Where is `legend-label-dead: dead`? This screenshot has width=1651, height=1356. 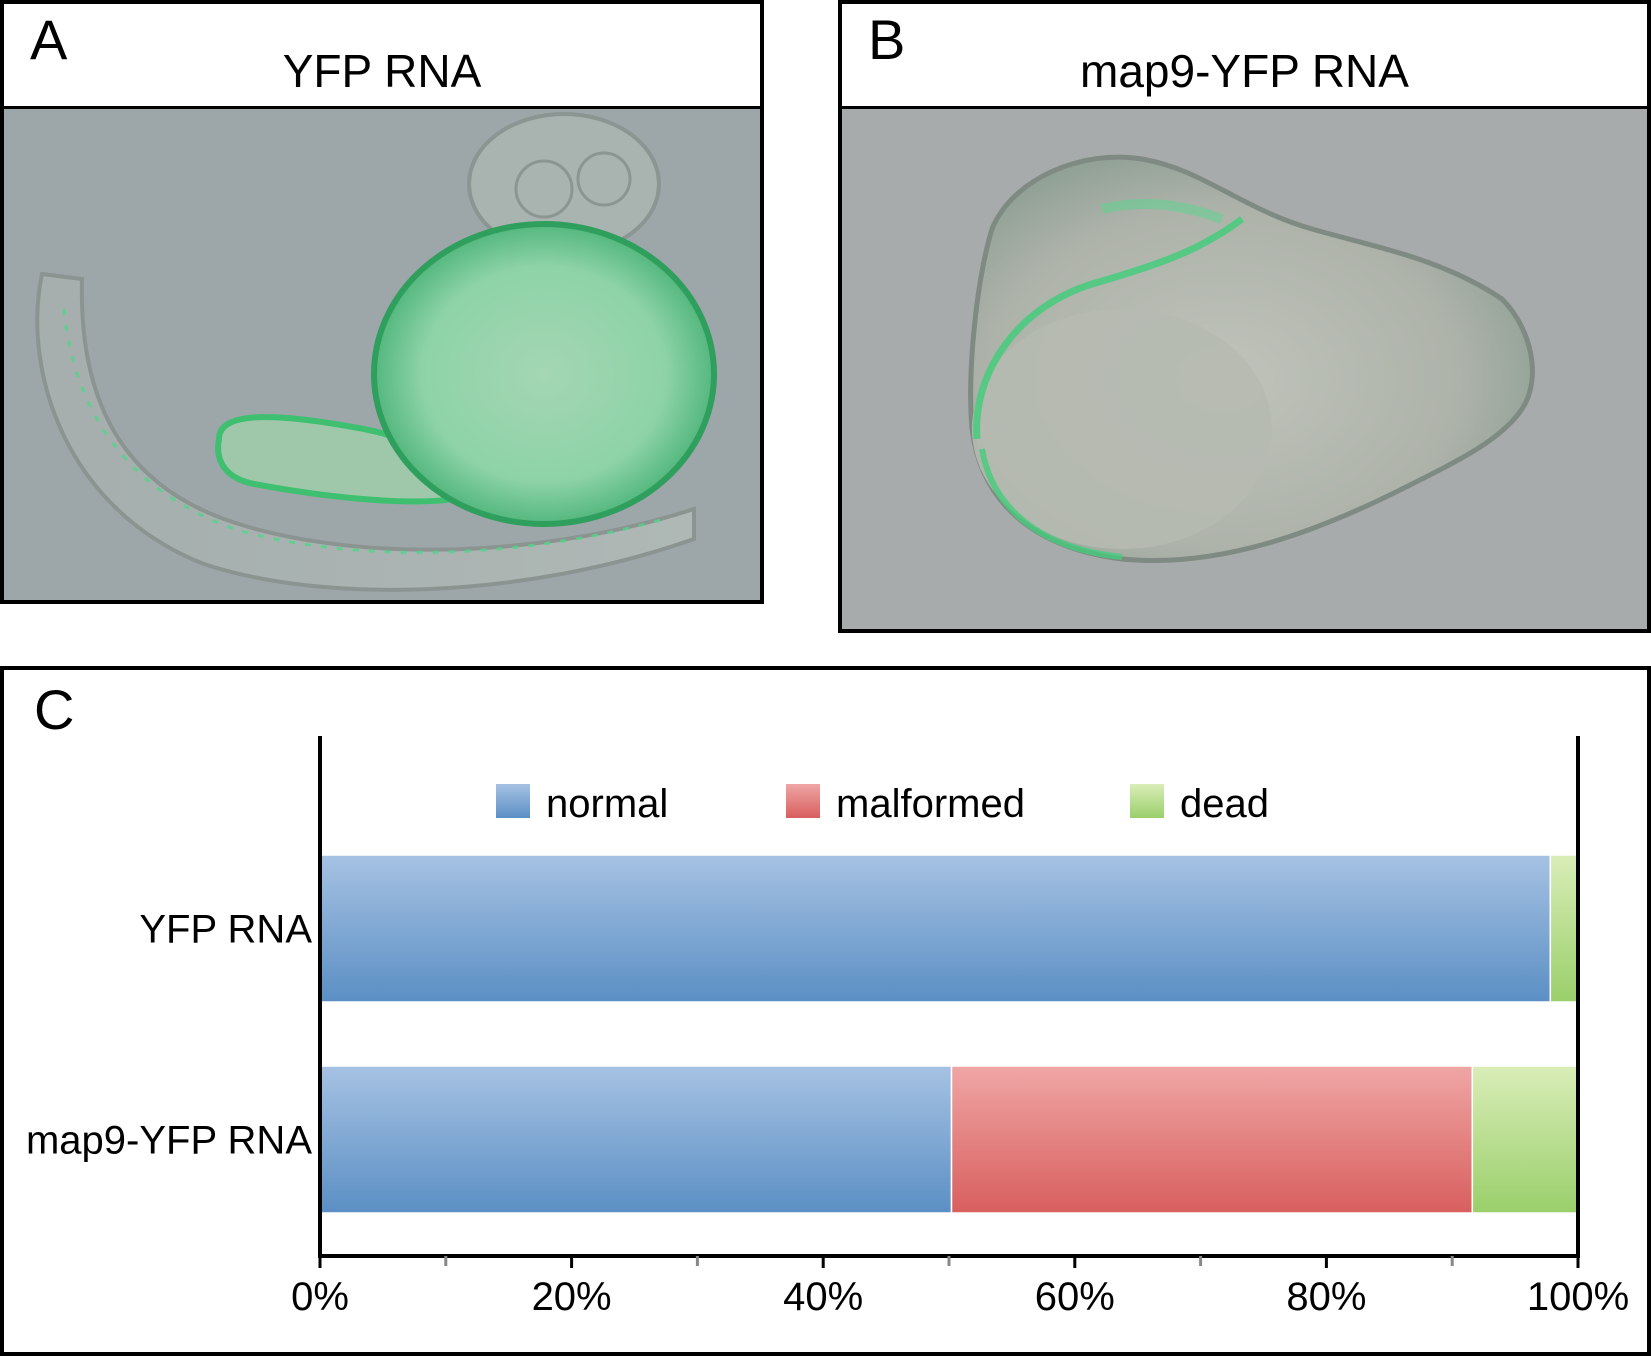 legend-label-dead: dead is located at coordinates (1224, 804).